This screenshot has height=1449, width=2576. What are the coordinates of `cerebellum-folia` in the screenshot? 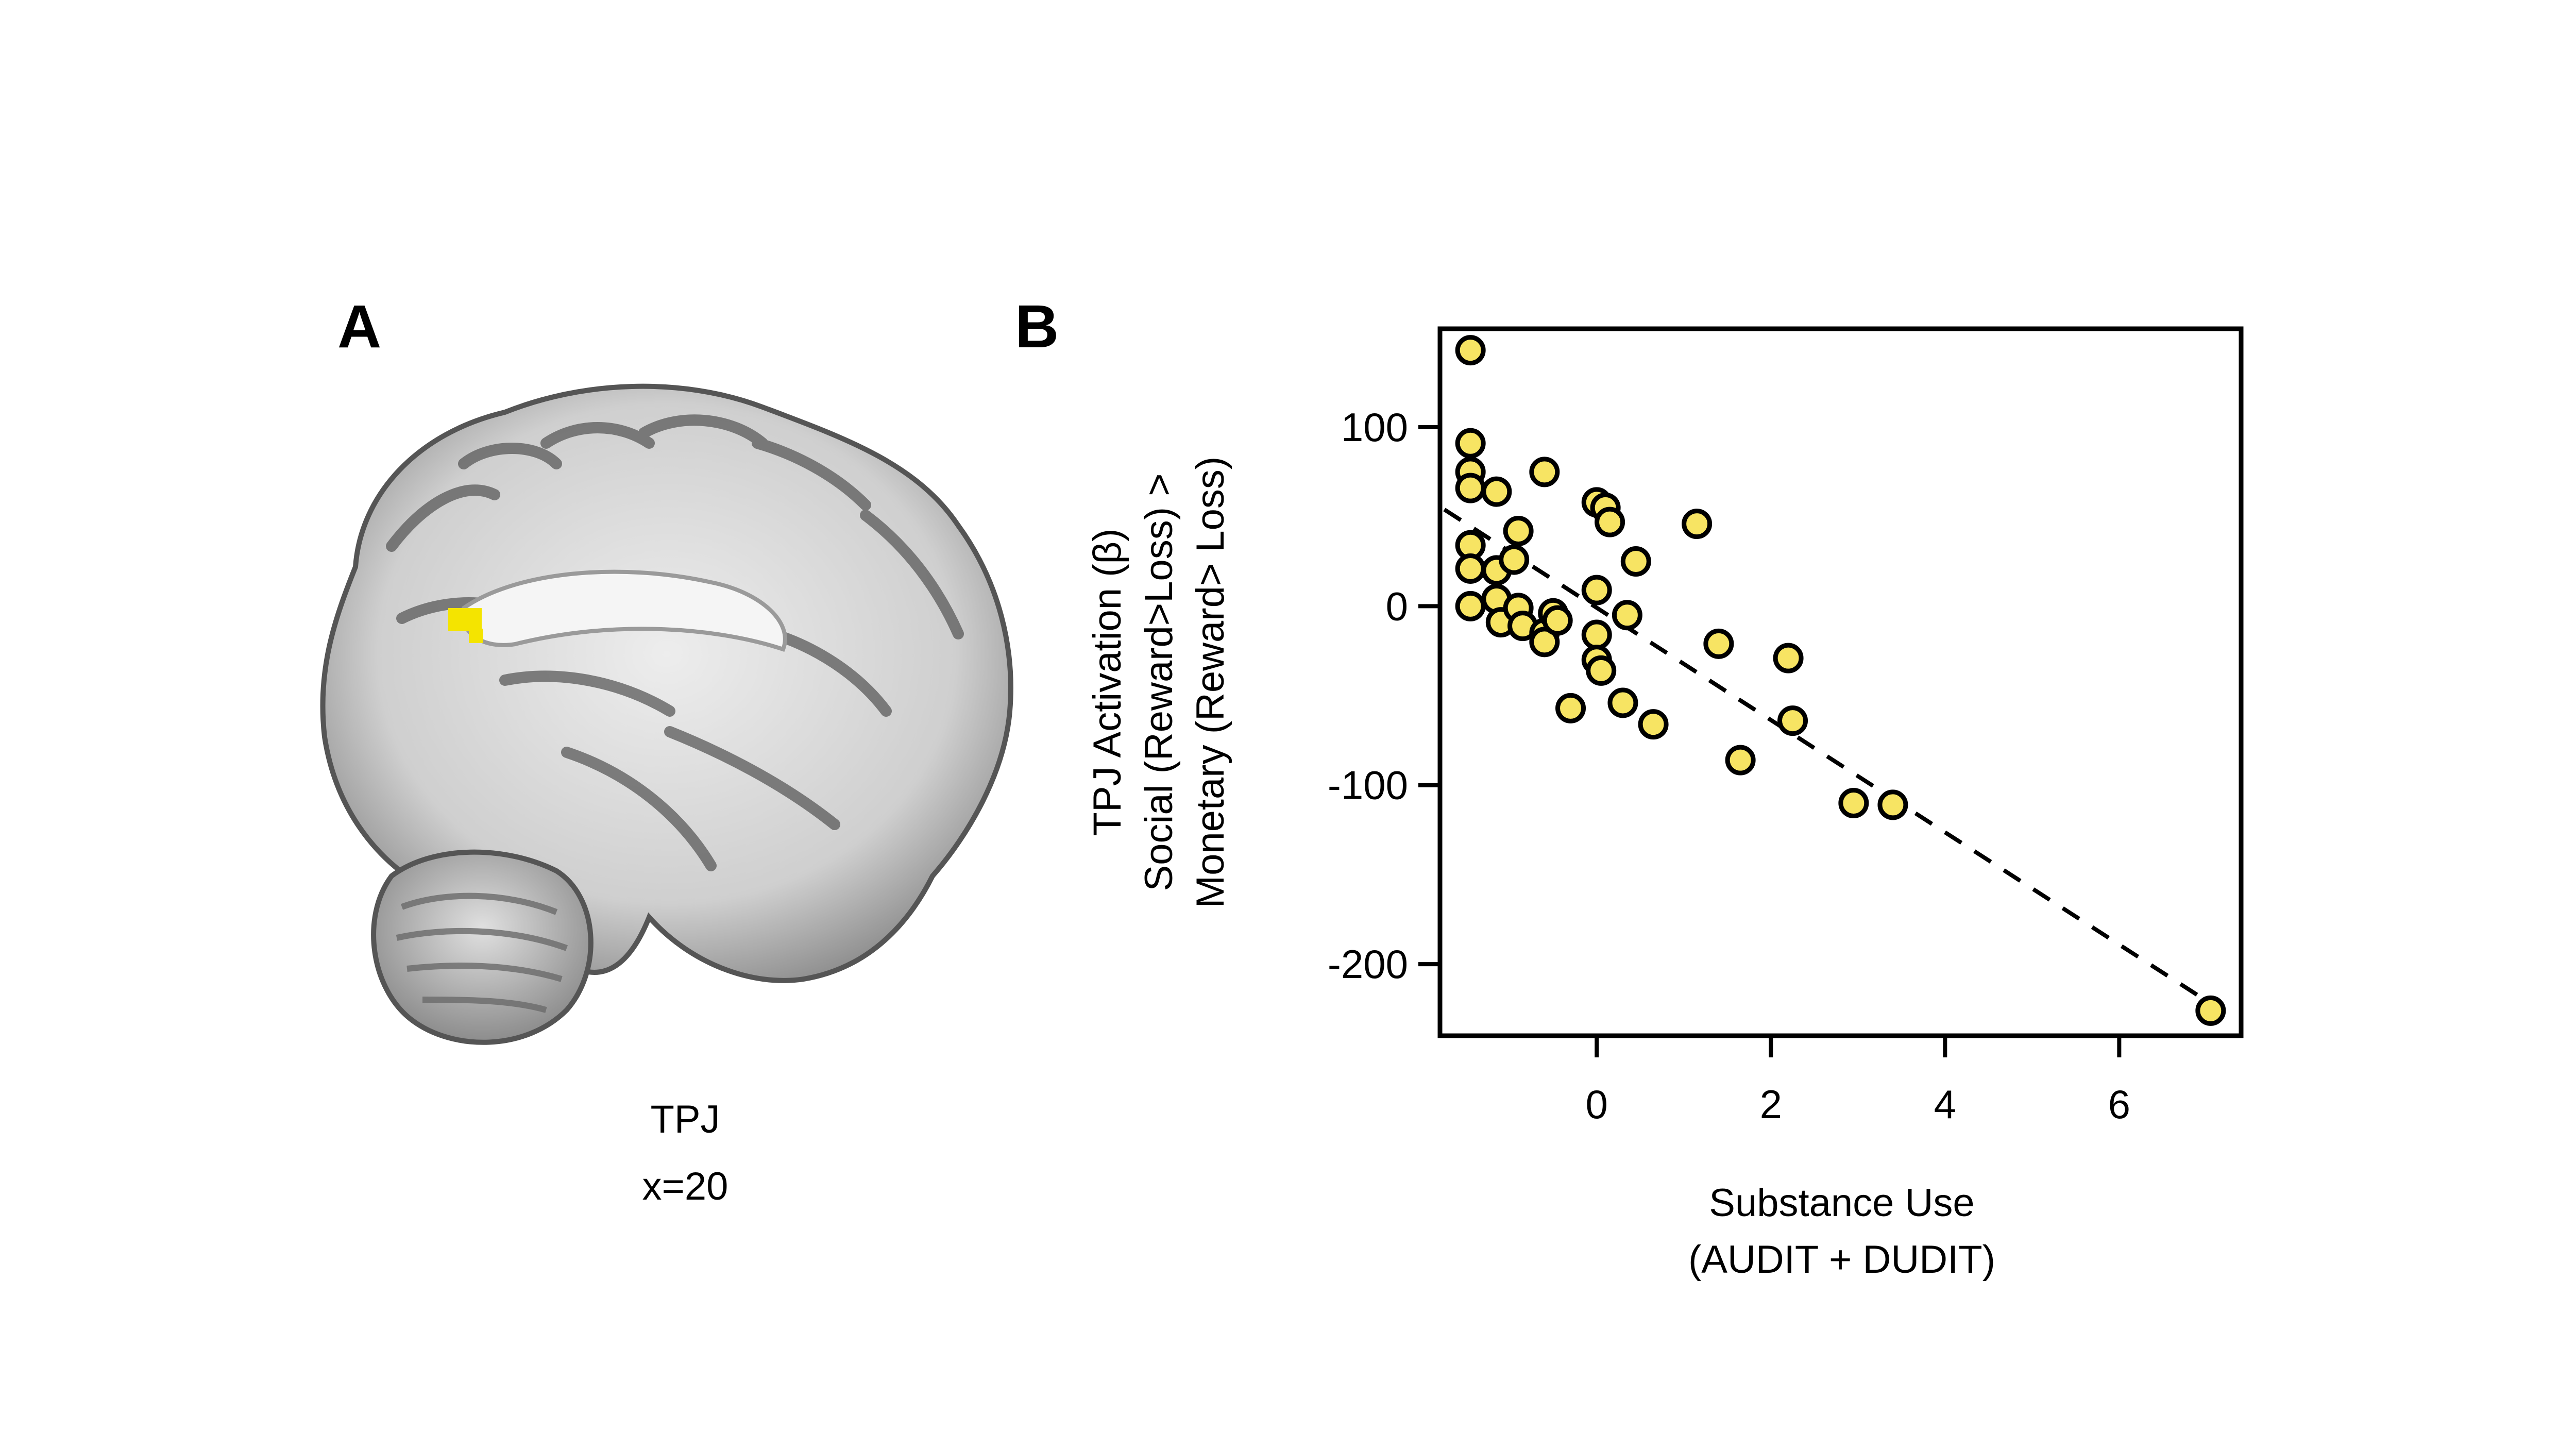 It's located at (482, 952).